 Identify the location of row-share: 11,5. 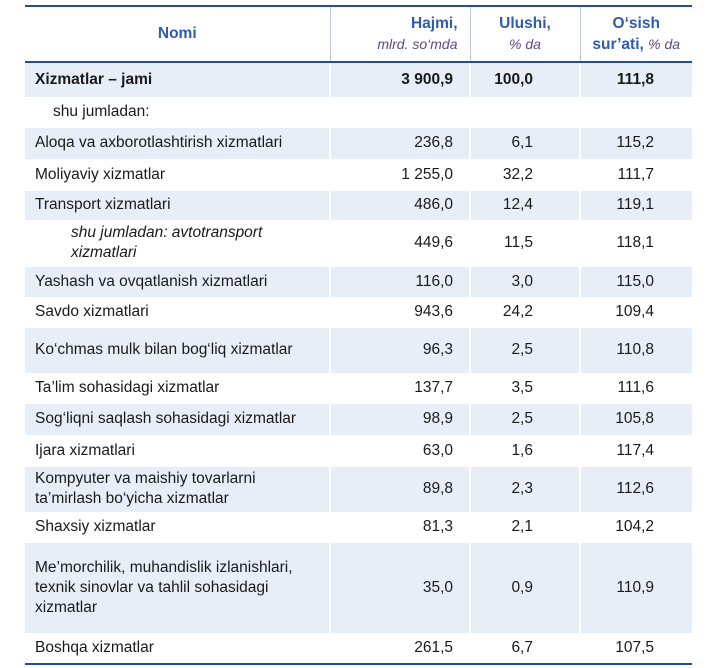
(524, 242).